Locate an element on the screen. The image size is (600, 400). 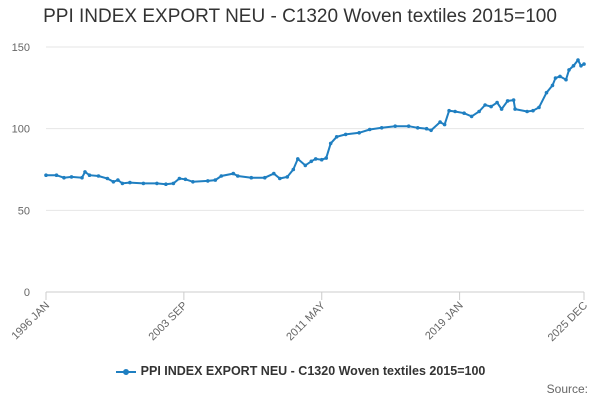
x-tick-label: 1996 JAN is located at coordinates (30, 321).